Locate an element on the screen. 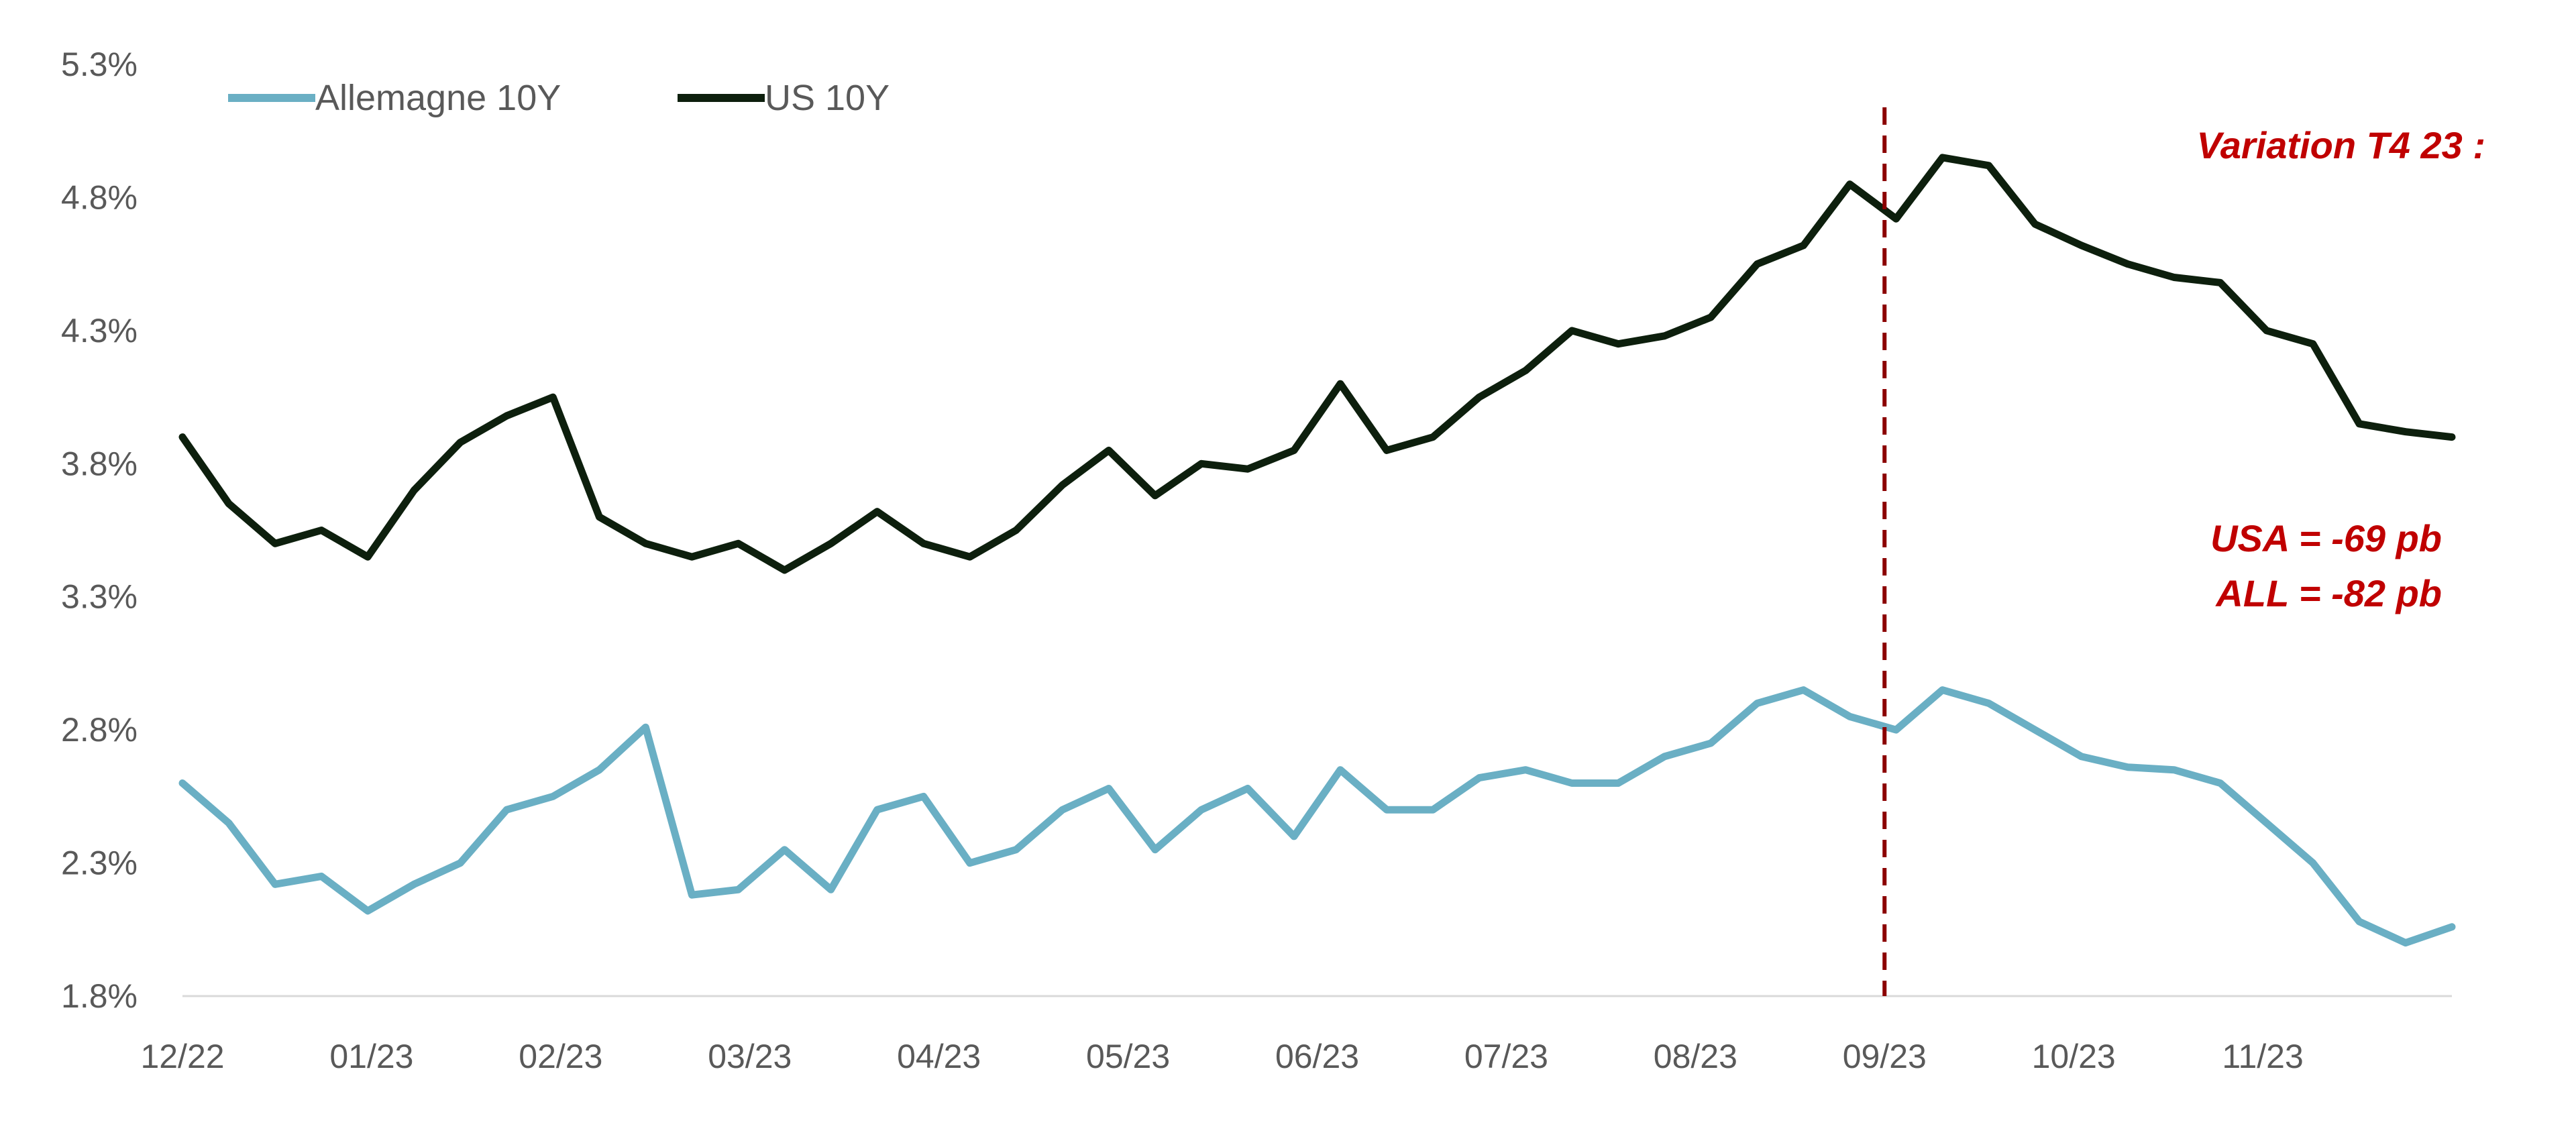 The image size is (2576, 1145). x-tick-label: 08/23 is located at coordinates (1695, 1056).